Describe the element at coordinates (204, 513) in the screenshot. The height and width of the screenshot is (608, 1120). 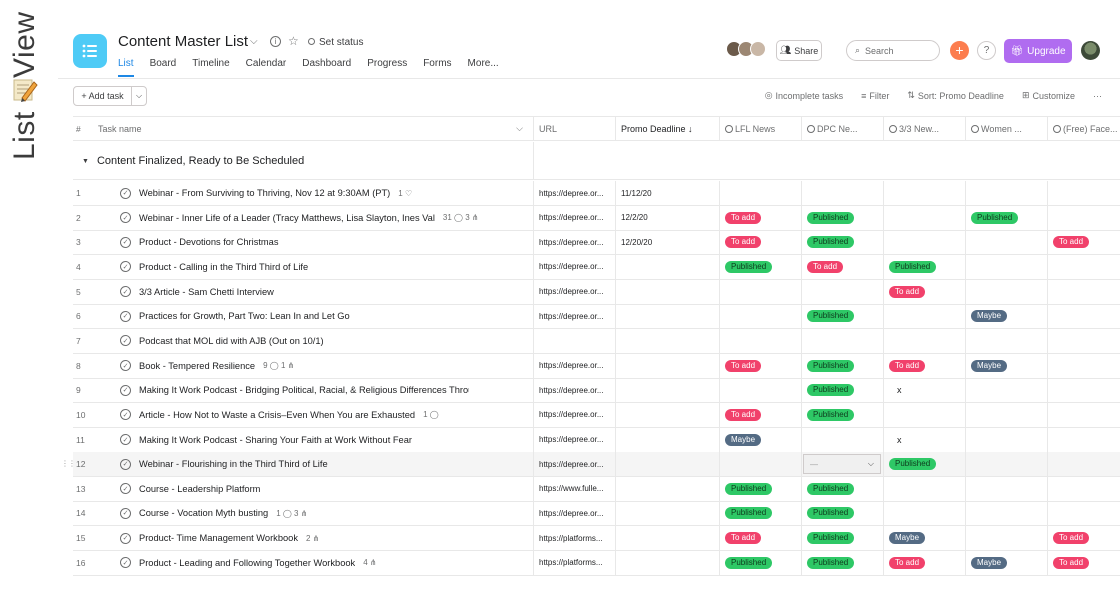
I see `task-title: Course - Vocation Myth busting` at that location.